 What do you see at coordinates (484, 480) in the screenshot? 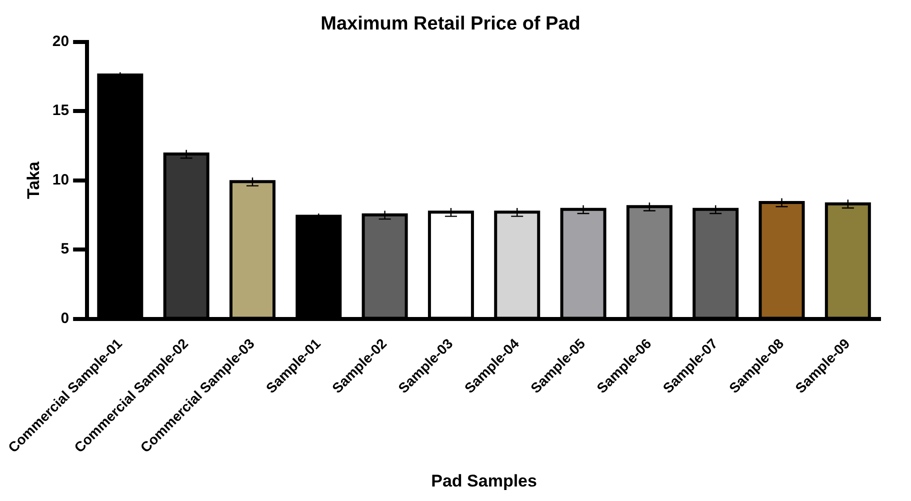
I see `x-axis-title: Pad Samples` at bounding box center [484, 480].